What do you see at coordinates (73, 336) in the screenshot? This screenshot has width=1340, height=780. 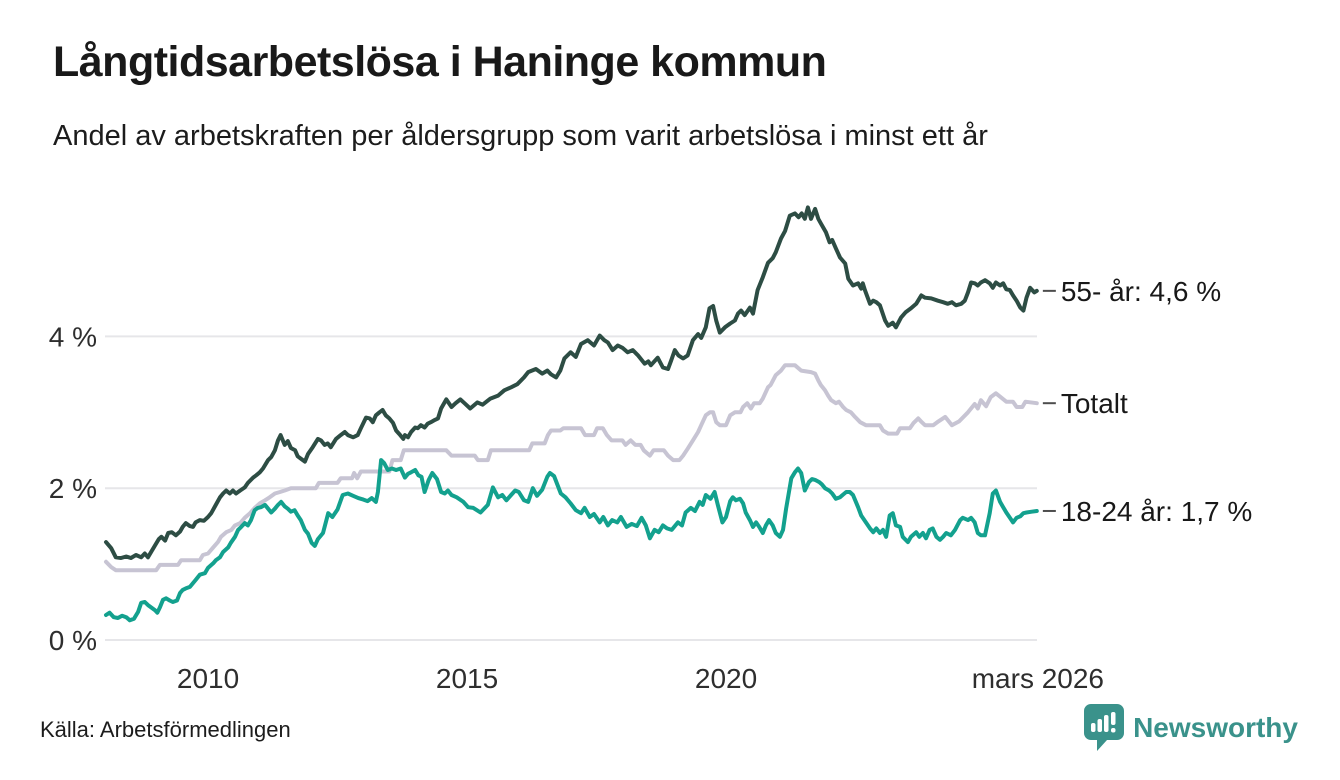 I see `y-axis-label-4: 4 %` at bounding box center [73, 336].